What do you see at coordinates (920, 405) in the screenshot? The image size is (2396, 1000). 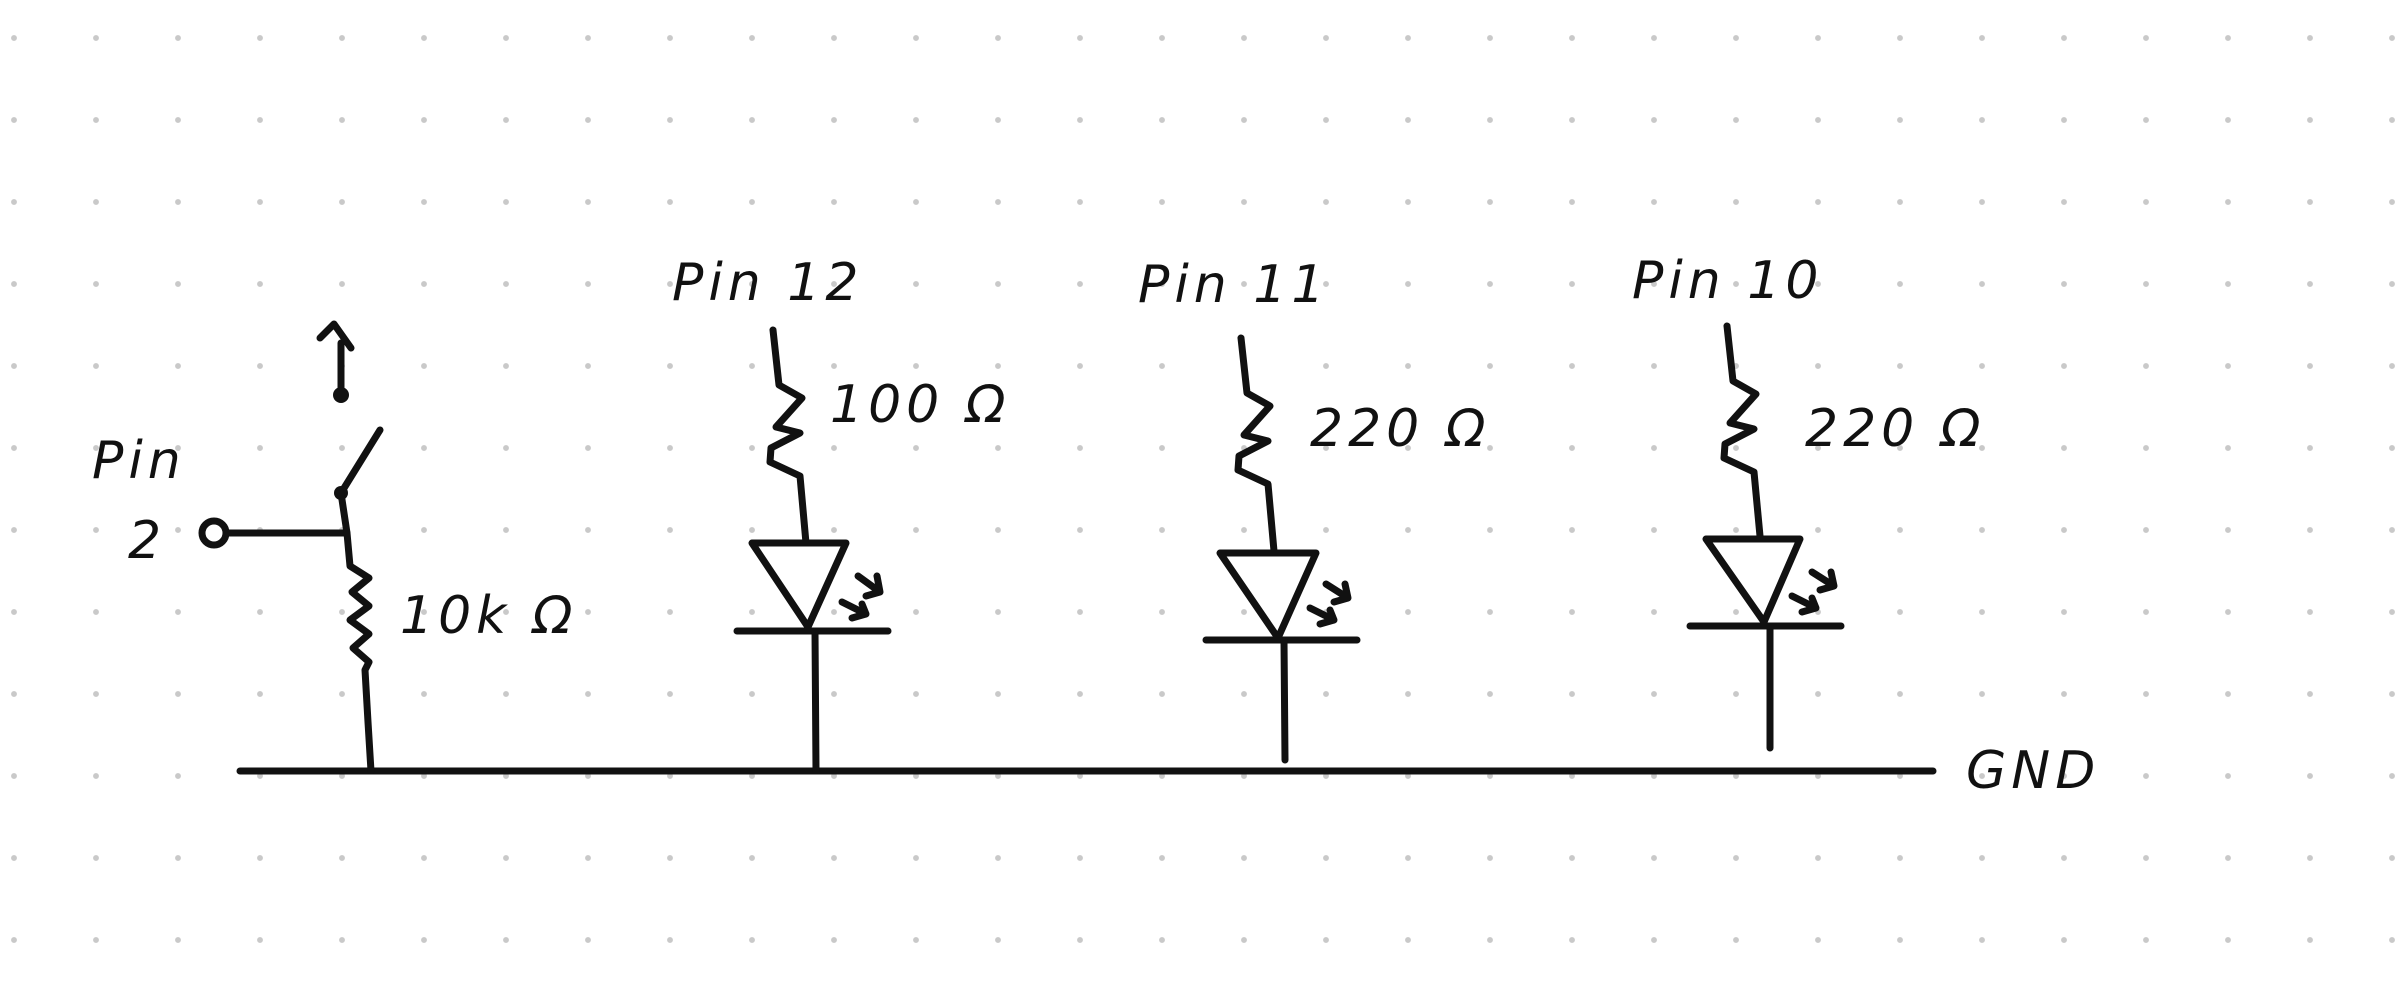 I see `pin12-resistor-label: 100 Ω` at bounding box center [920, 405].